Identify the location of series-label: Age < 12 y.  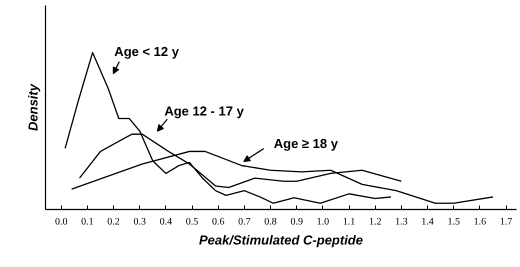
(147, 52).